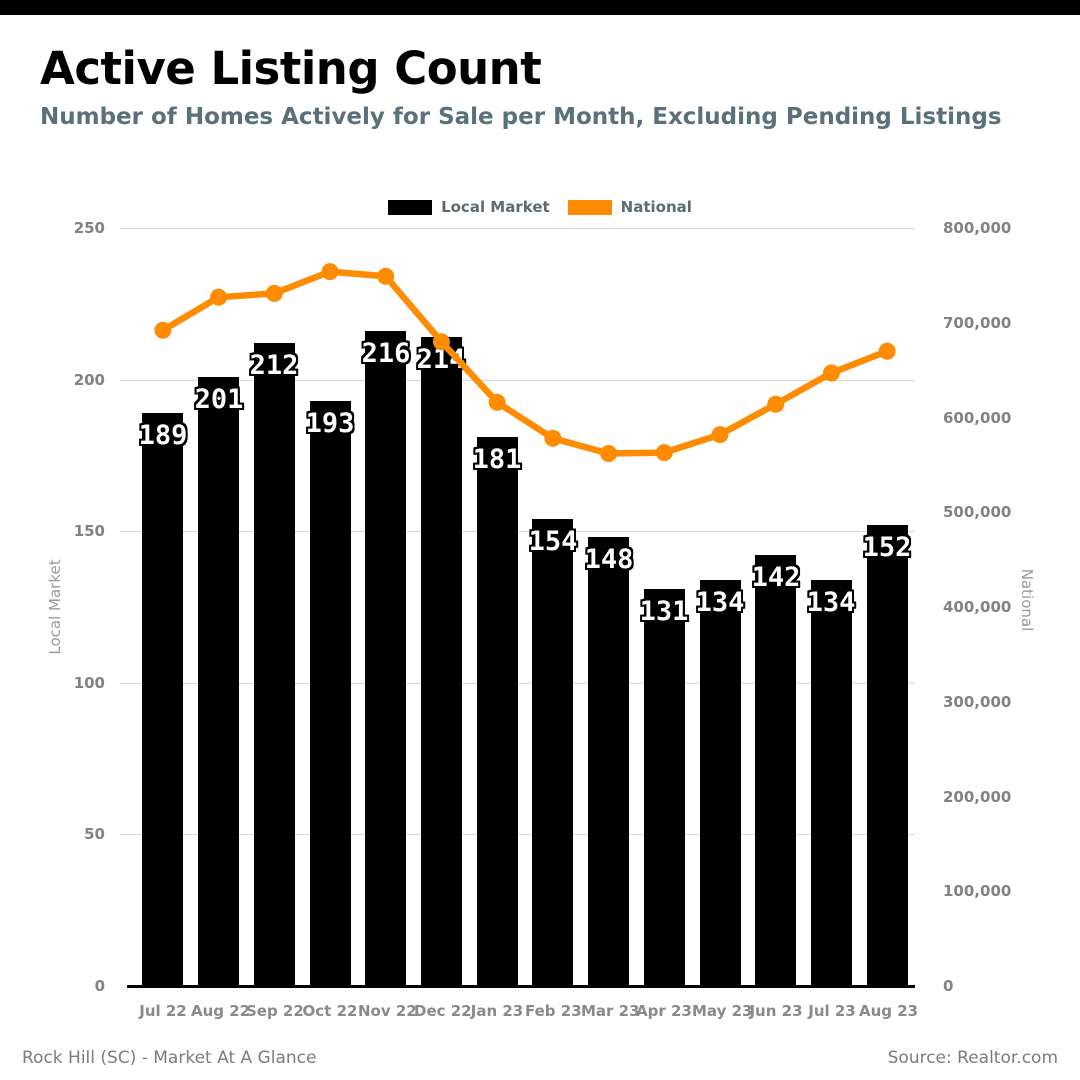 The height and width of the screenshot is (1080, 1080). I want to click on x-tick-label: Aug 22, so click(221, 1011).